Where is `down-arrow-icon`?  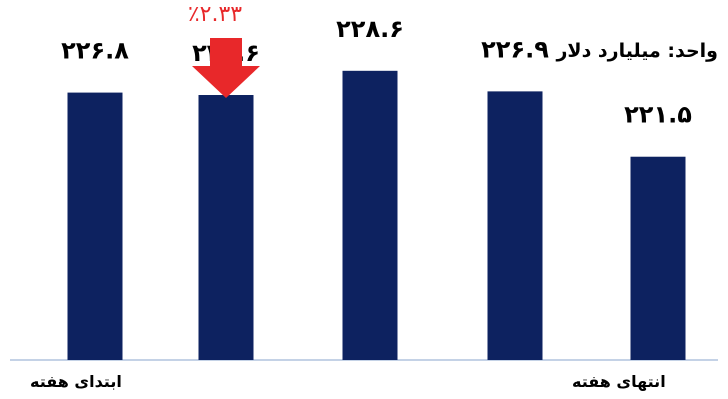 down-arrow-icon is located at coordinates (226, 68).